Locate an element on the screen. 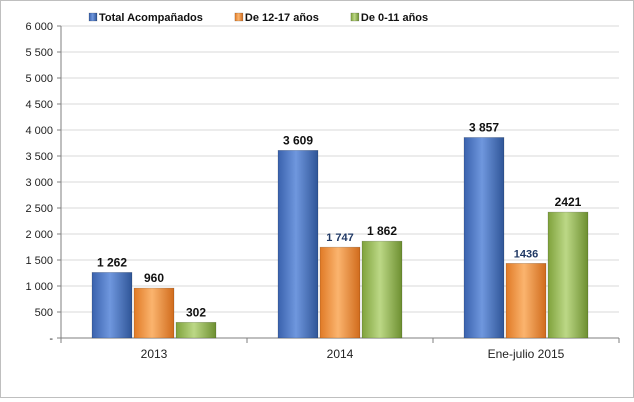 This screenshot has height=402, width=634. y-tick-label: 2 000 is located at coordinates (39, 235).